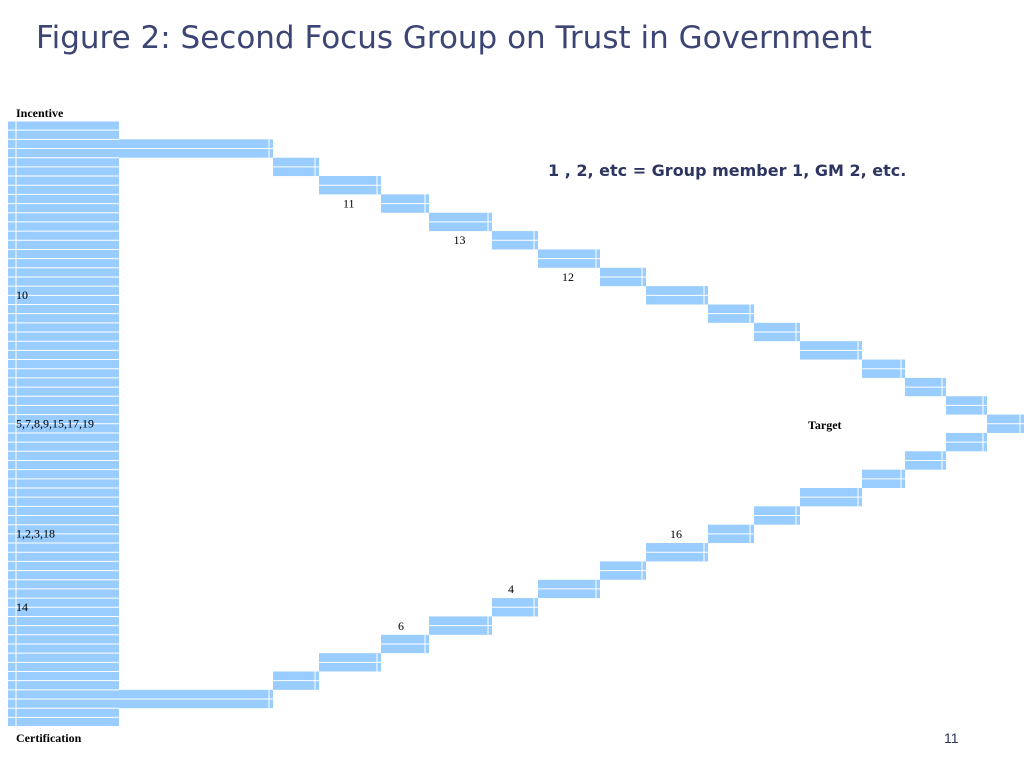 The image size is (1024, 768). Describe the element at coordinates (676, 534) in the screenshot. I see `lower-step-label: 16` at that location.